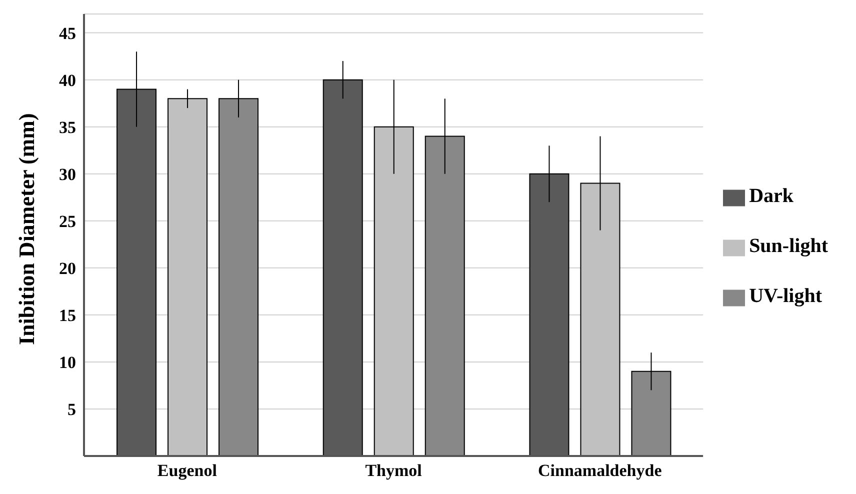  Describe the element at coordinates (67, 221) in the screenshot. I see `y-tick-label: 25` at that location.